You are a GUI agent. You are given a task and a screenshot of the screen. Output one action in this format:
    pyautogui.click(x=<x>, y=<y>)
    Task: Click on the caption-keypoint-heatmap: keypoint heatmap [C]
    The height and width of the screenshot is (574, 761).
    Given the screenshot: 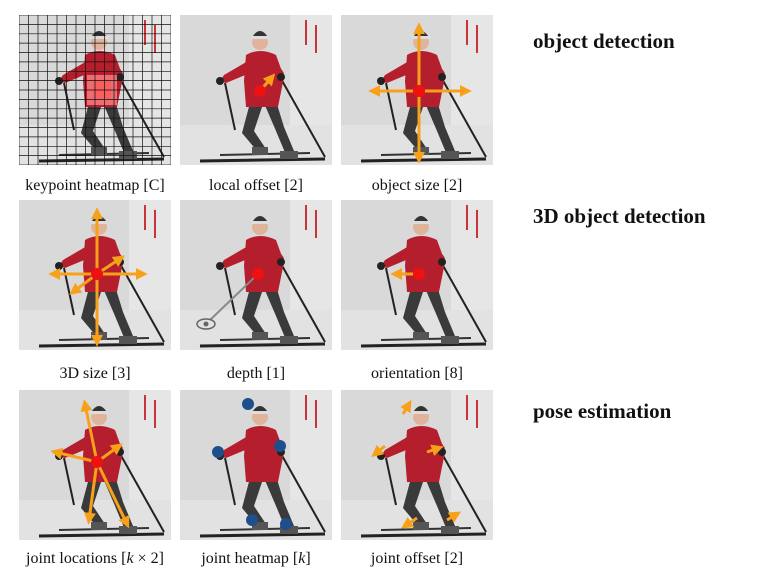 What is the action you would take?
    pyautogui.click(x=95, y=185)
    